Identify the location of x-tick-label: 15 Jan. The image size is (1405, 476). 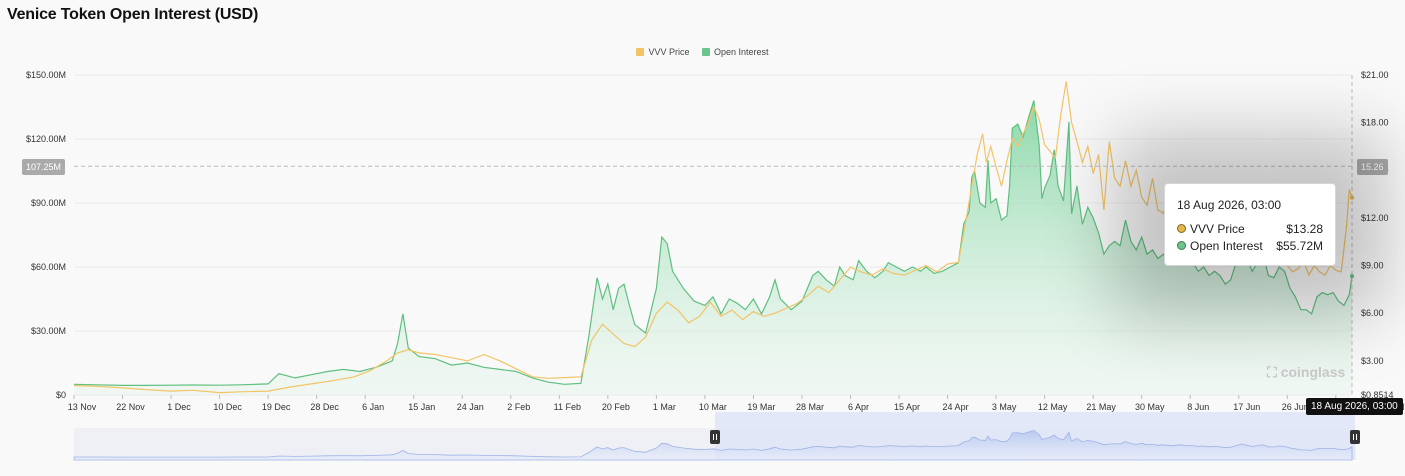
(421, 407).